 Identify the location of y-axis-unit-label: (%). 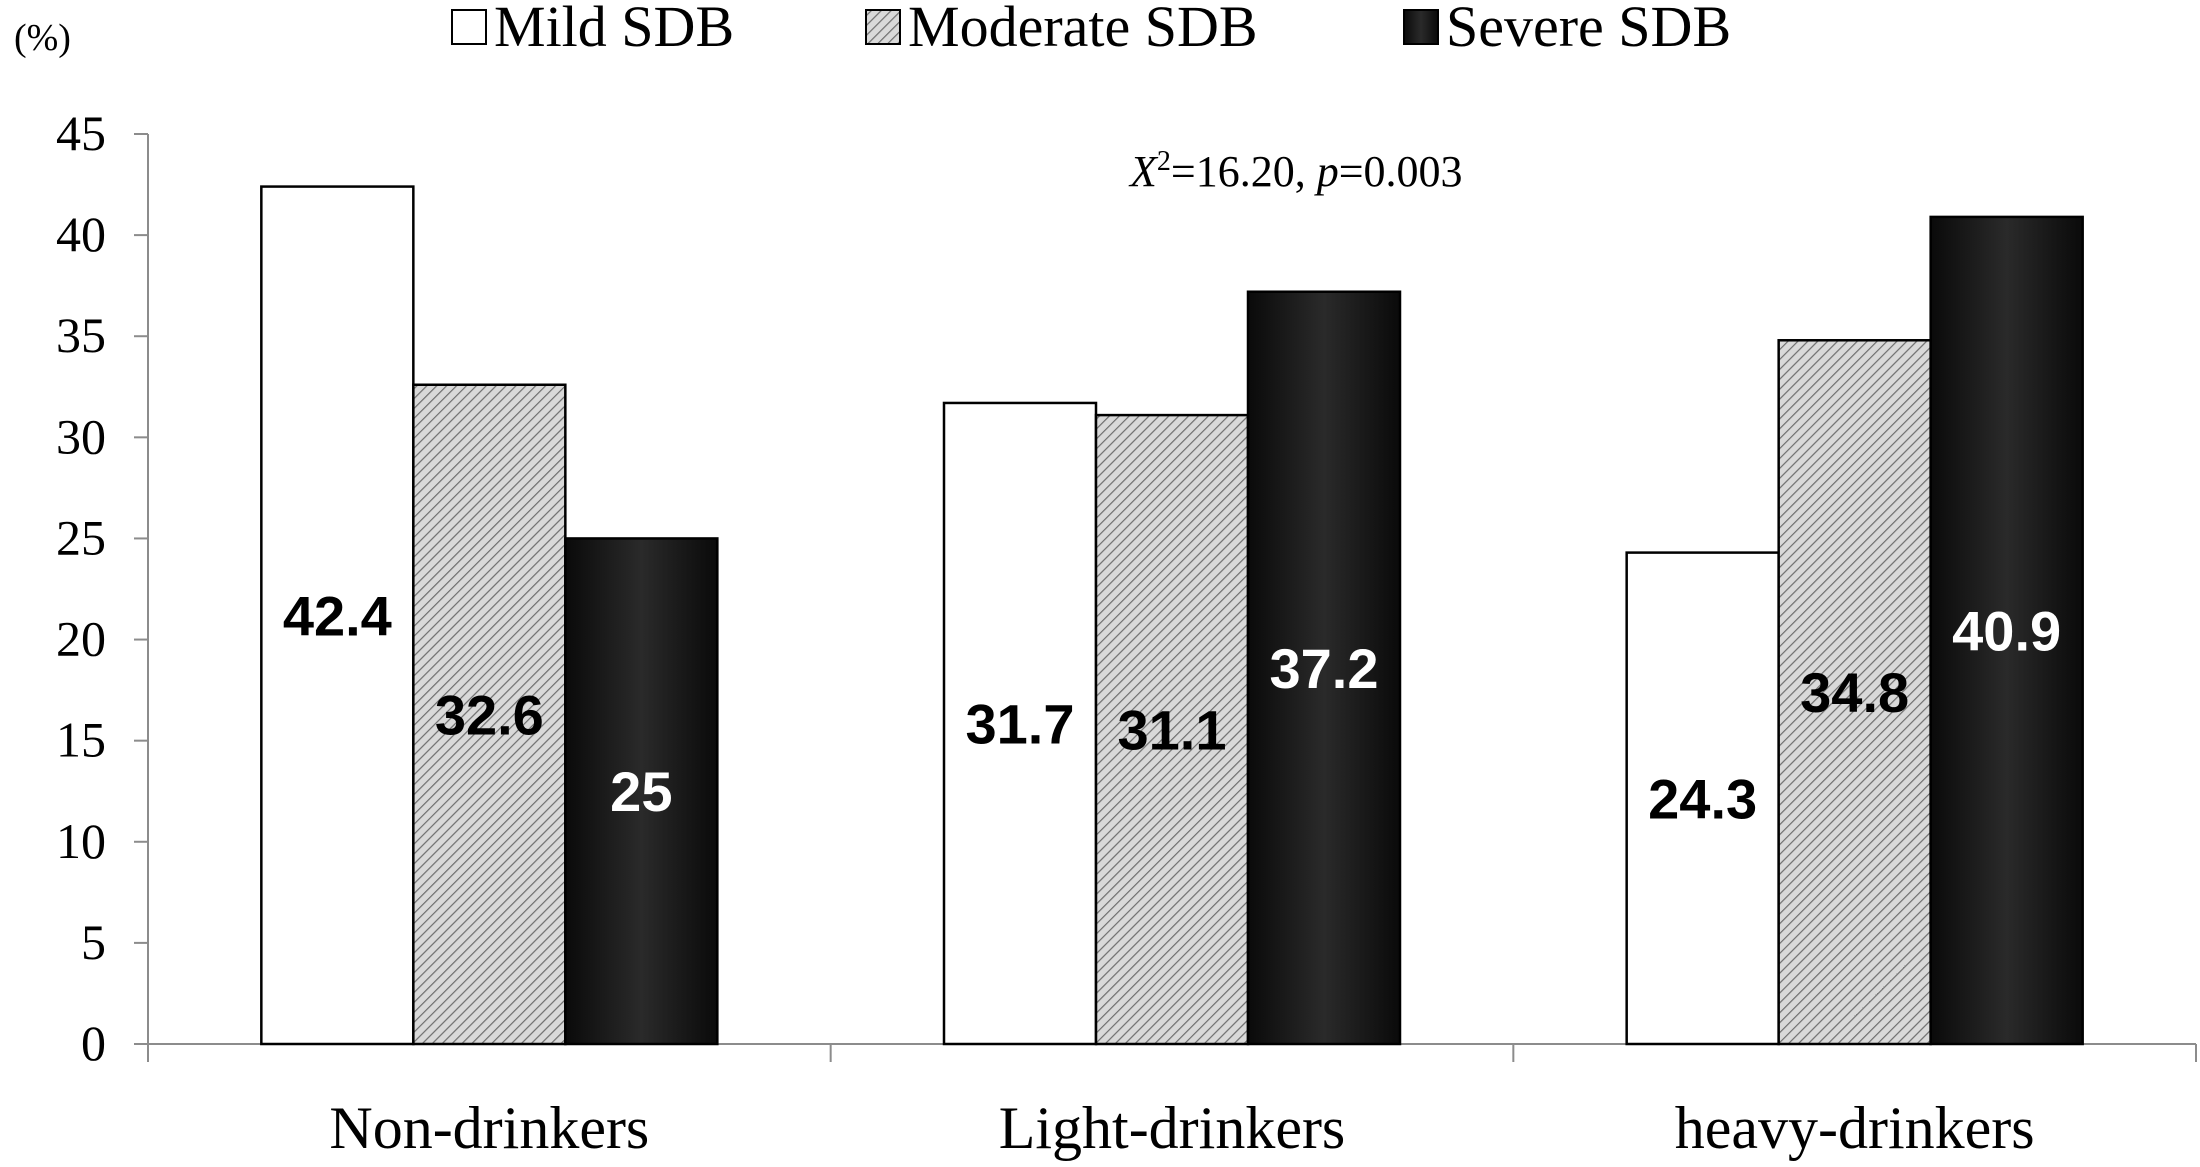
(42, 38).